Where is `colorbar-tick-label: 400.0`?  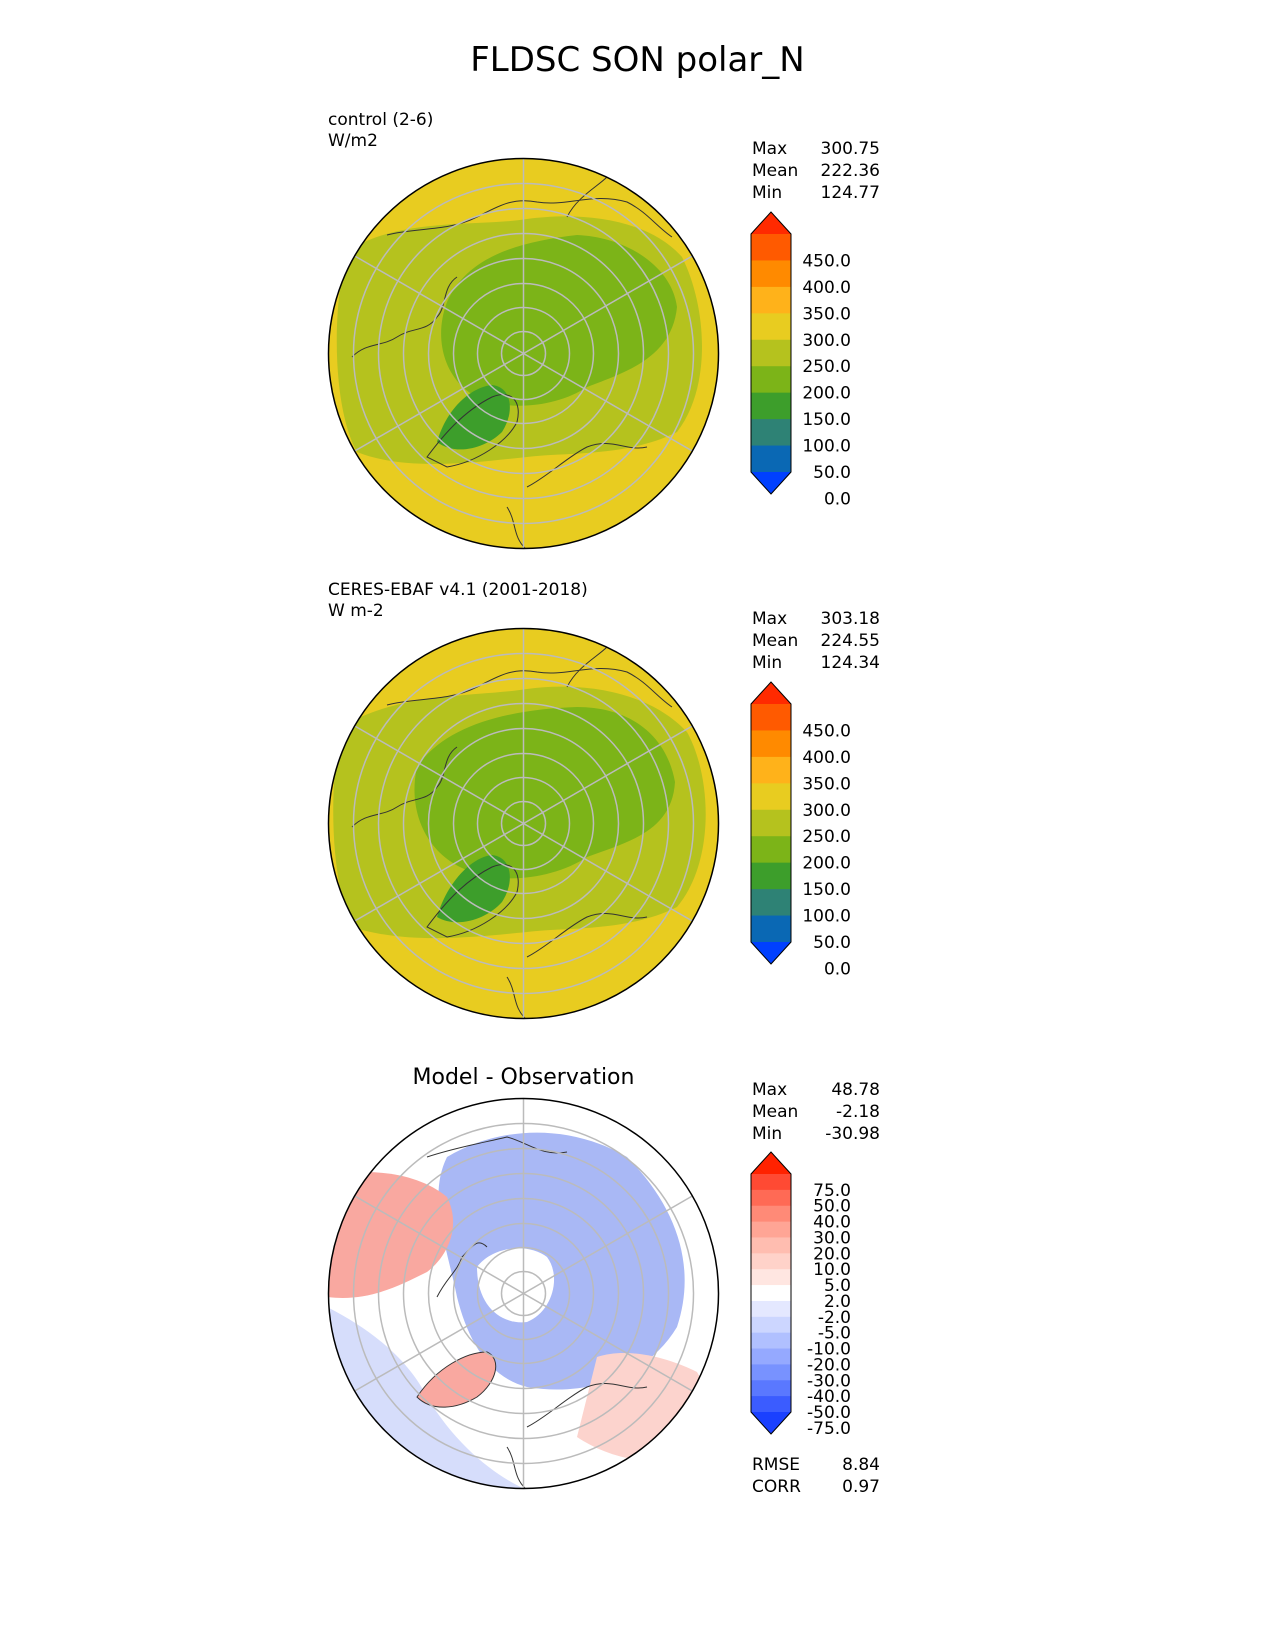 colorbar-tick-label: 400.0 is located at coordinates (826, 288).